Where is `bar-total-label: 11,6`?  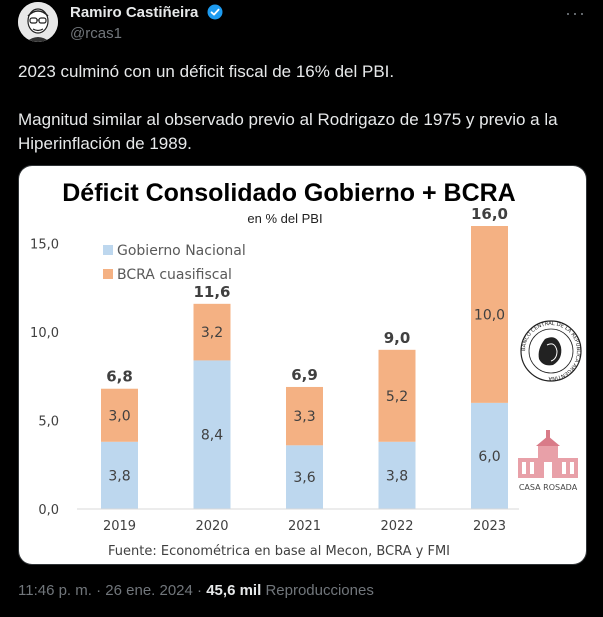
bar-total-label: 11,6 is located at coordinates (211, 292).